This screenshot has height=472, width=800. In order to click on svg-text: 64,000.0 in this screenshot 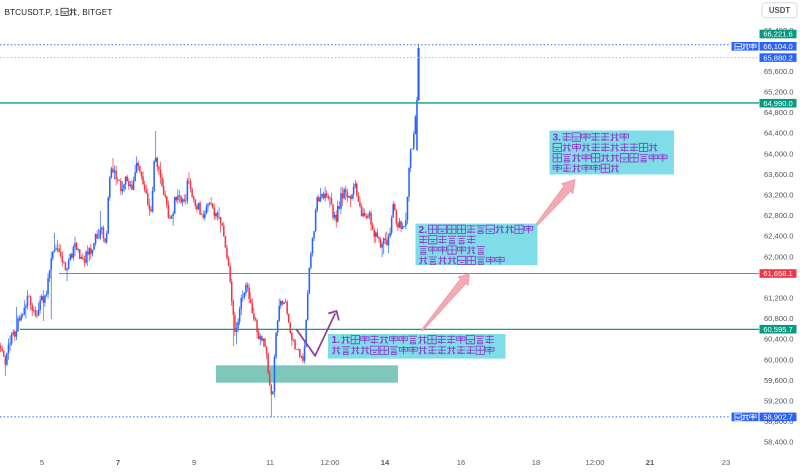, I will do `click(779, 153)`.